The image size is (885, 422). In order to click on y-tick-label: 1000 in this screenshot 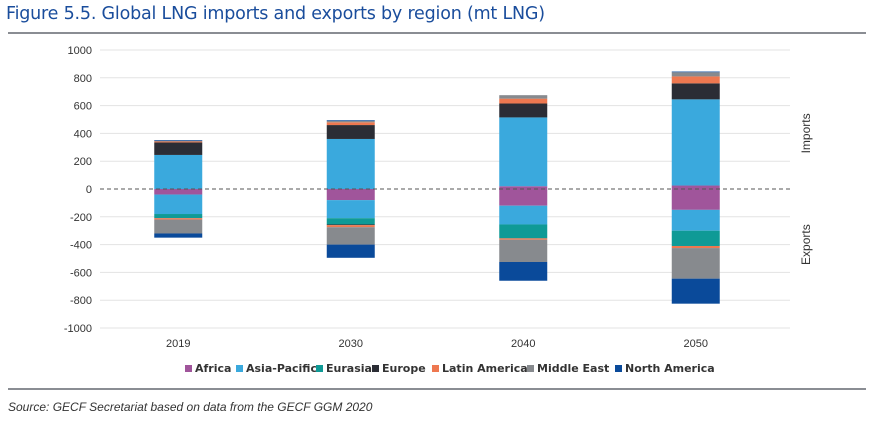, I will do `click(80, 51)`.